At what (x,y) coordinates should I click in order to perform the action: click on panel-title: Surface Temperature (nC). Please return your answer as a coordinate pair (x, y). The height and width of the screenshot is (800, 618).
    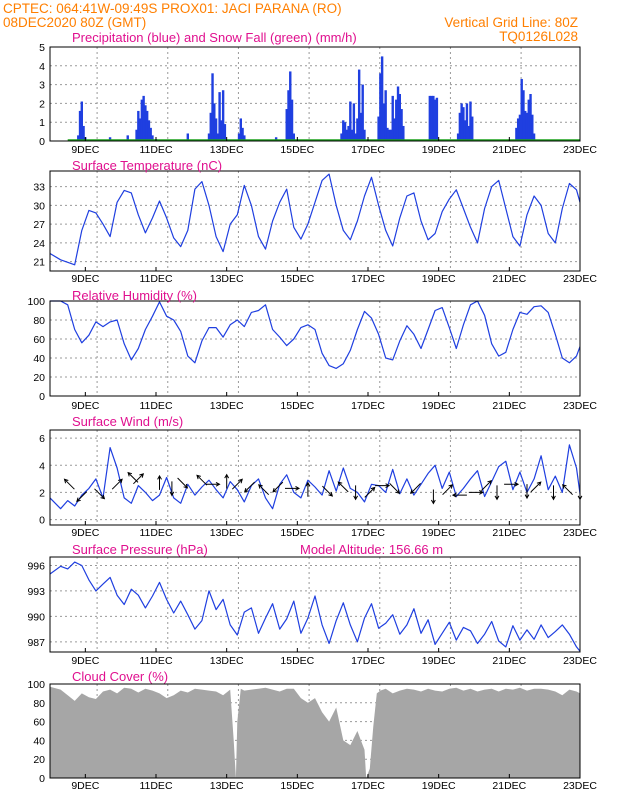
    Looking at the image, I should click on (147, 165).